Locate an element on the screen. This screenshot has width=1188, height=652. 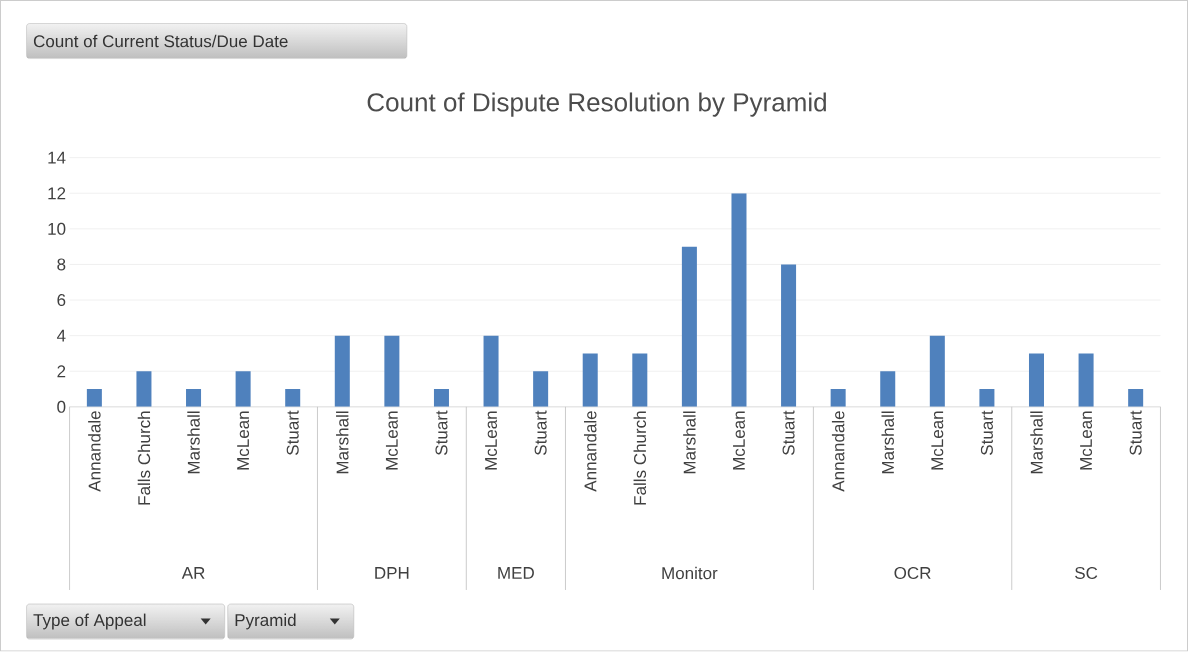
y-tick-label: 0 is located at coordinates (61, 407).